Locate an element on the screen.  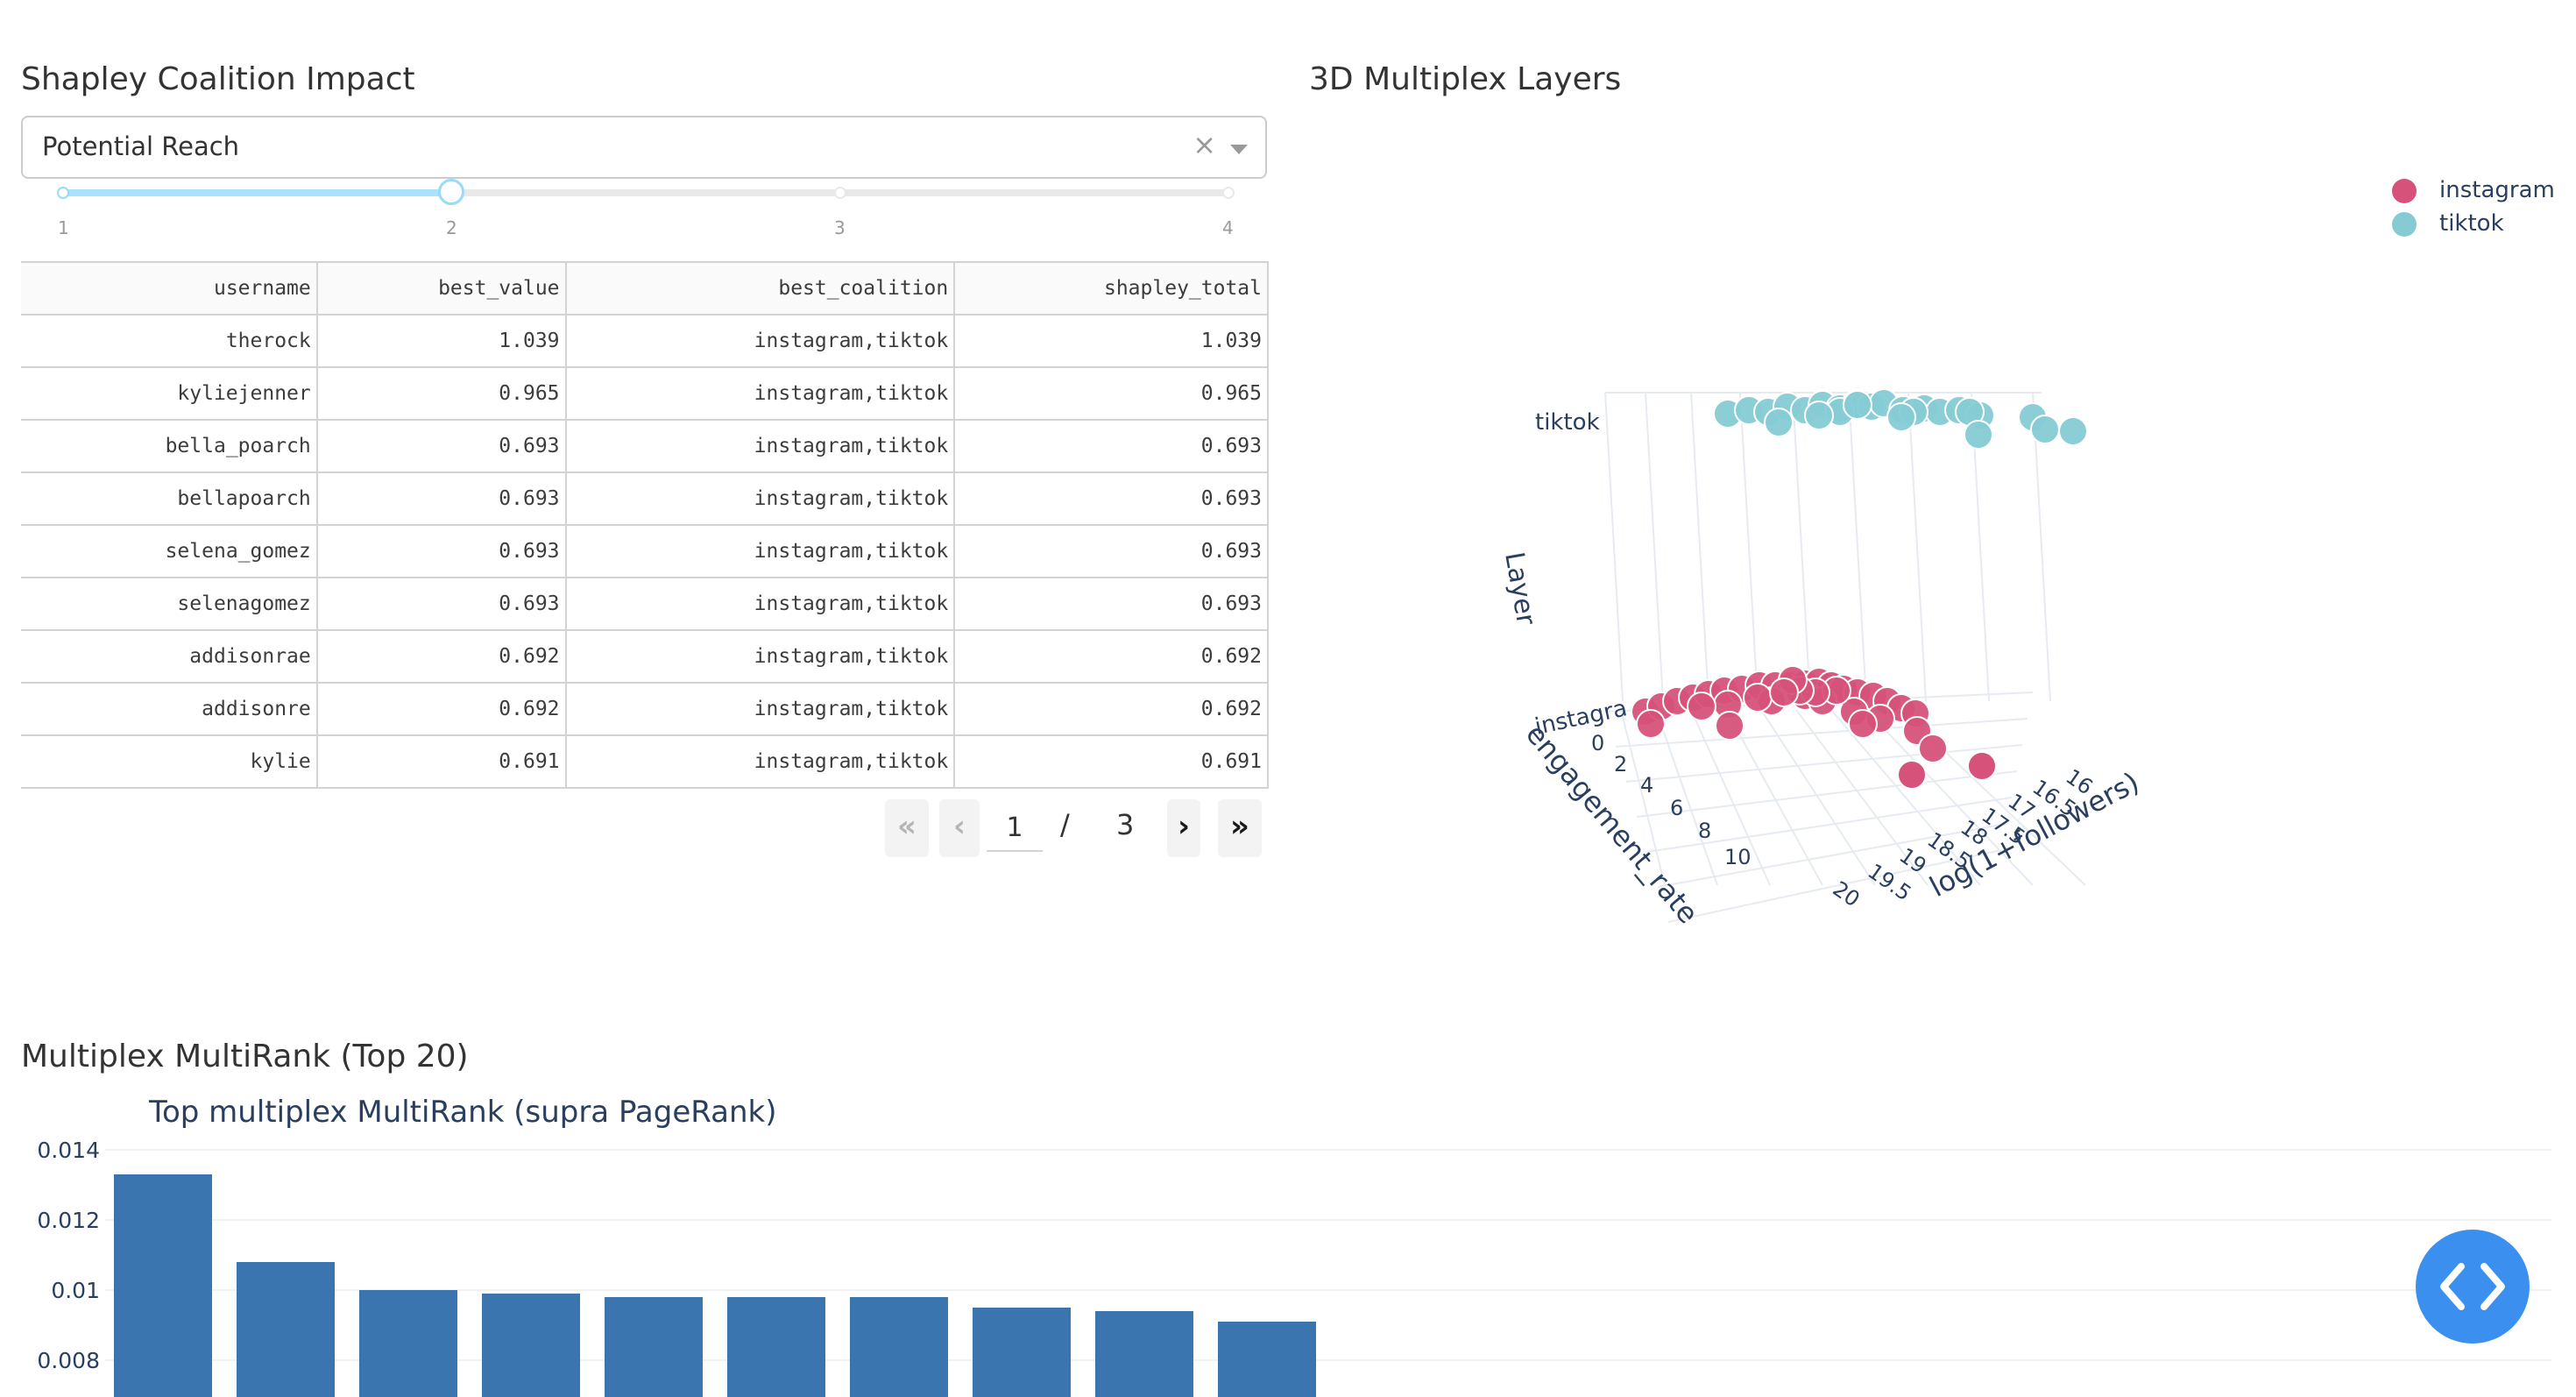
table-row: bellapoarch 0.693 instagram,tiktok 0.693 is located at coordinates (645, 499).